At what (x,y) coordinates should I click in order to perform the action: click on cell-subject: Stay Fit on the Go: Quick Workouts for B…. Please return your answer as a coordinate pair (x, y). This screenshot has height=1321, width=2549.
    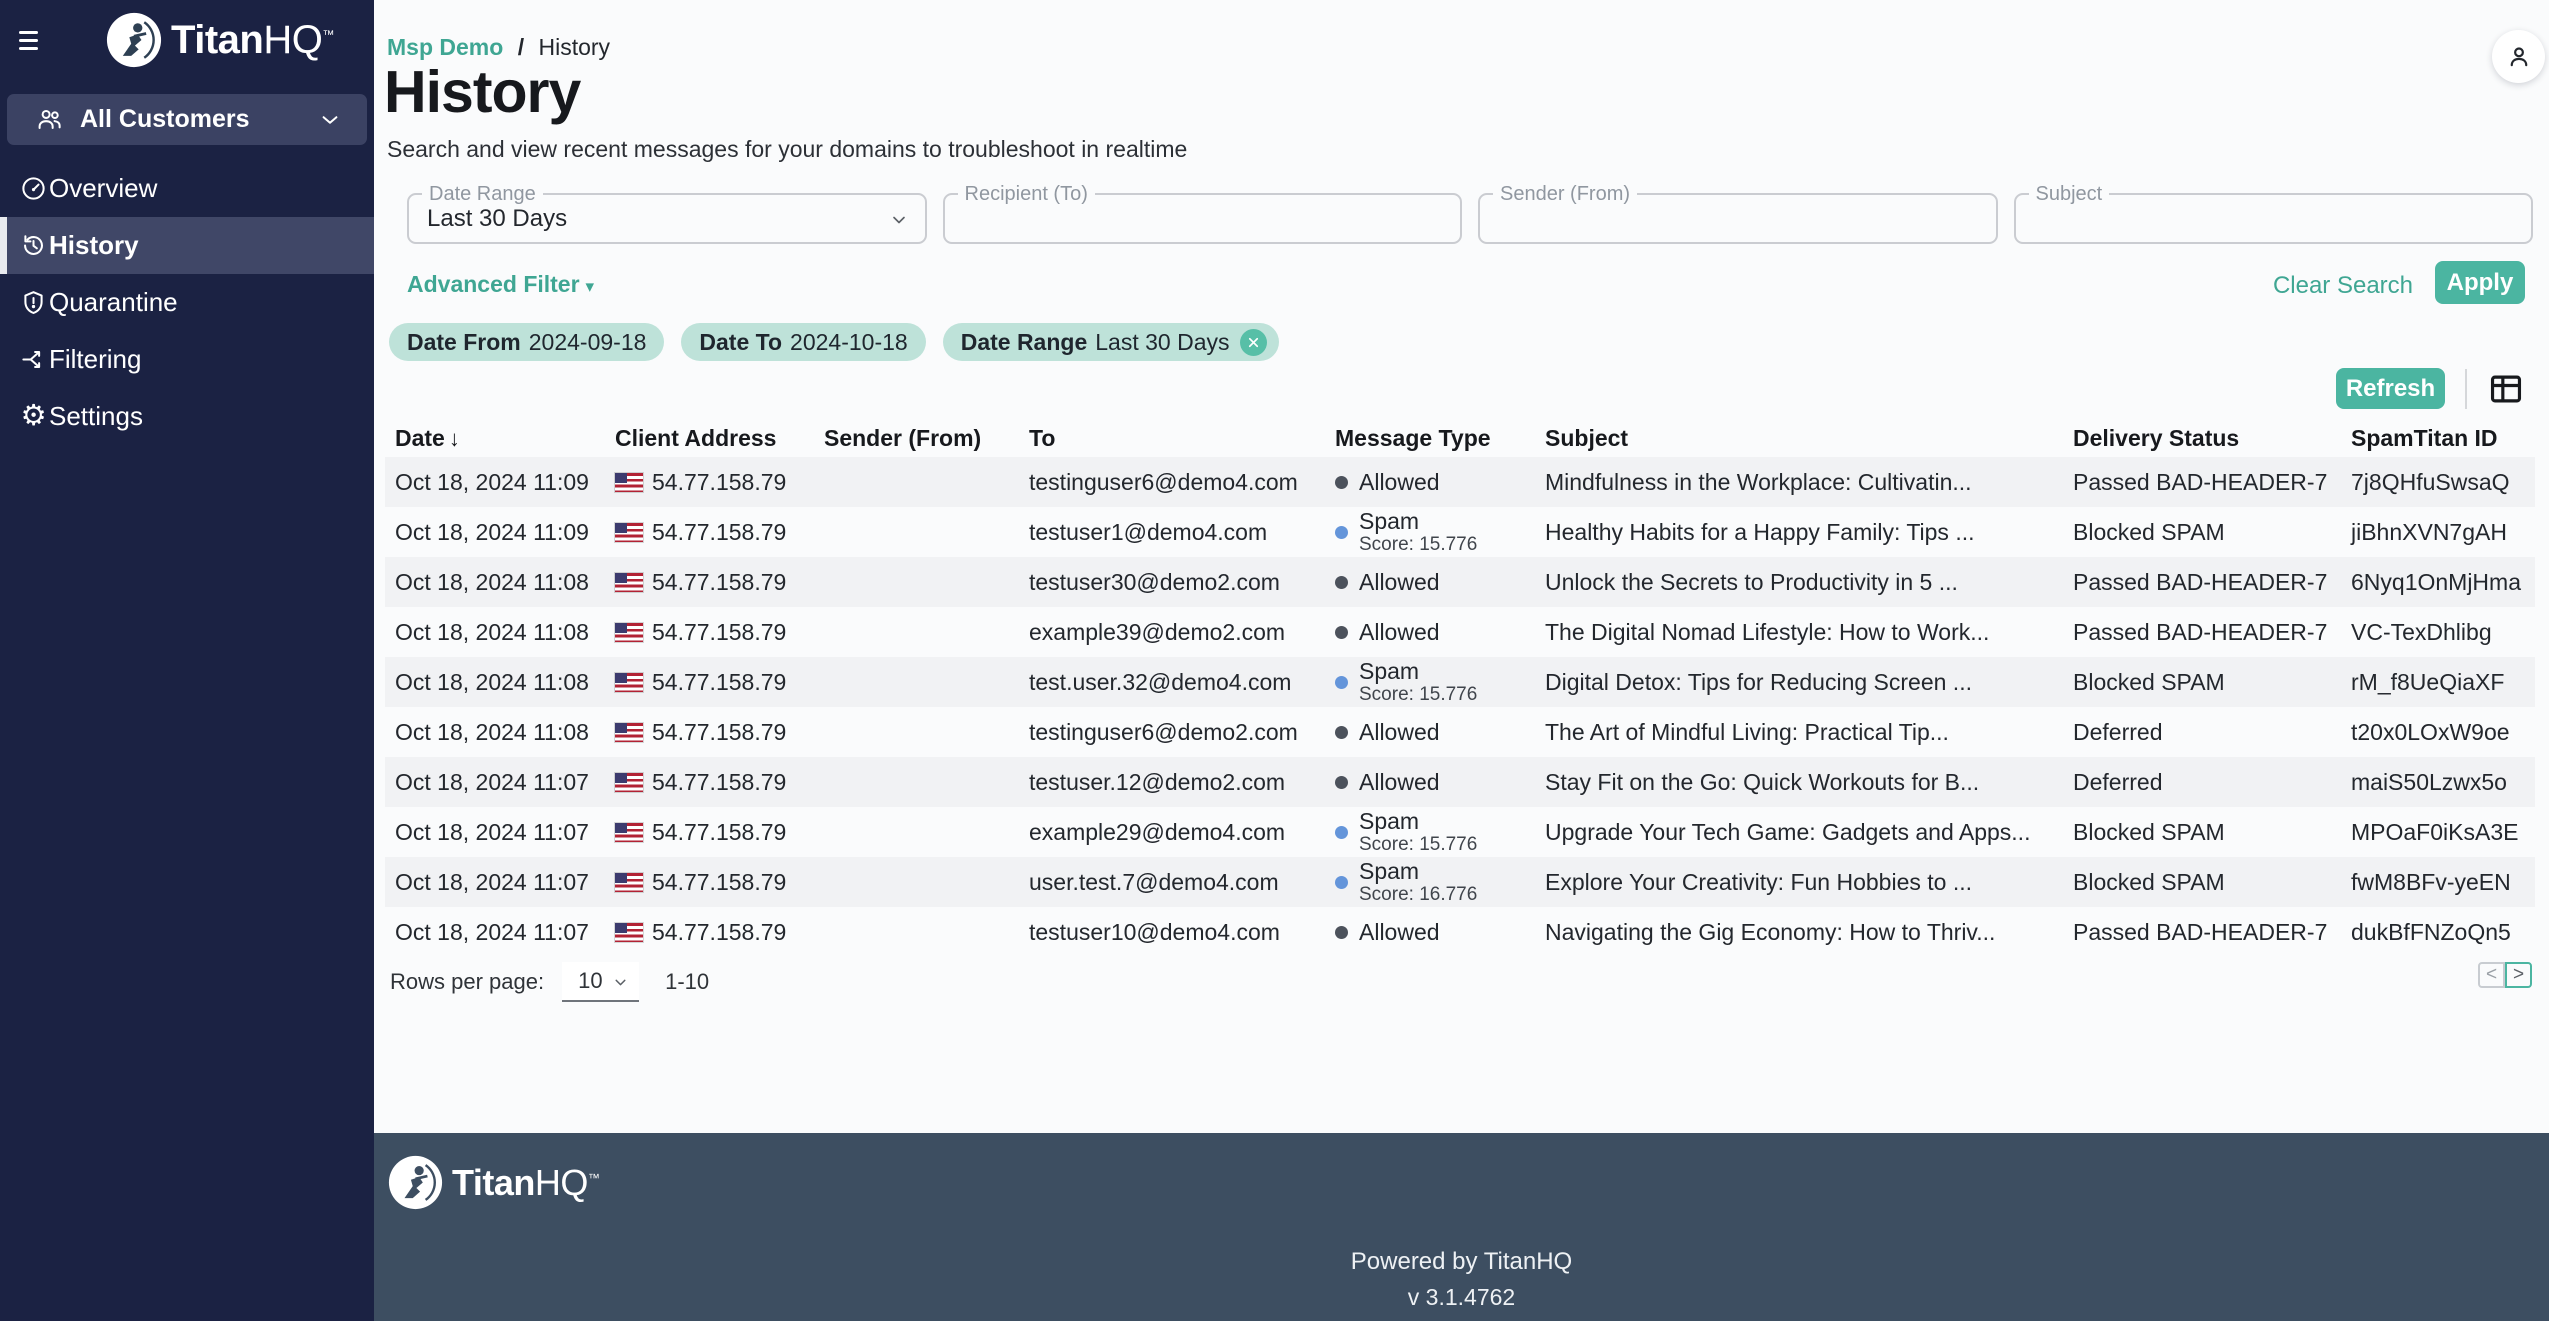
    Looking at the image, I should click on (1762, 781).